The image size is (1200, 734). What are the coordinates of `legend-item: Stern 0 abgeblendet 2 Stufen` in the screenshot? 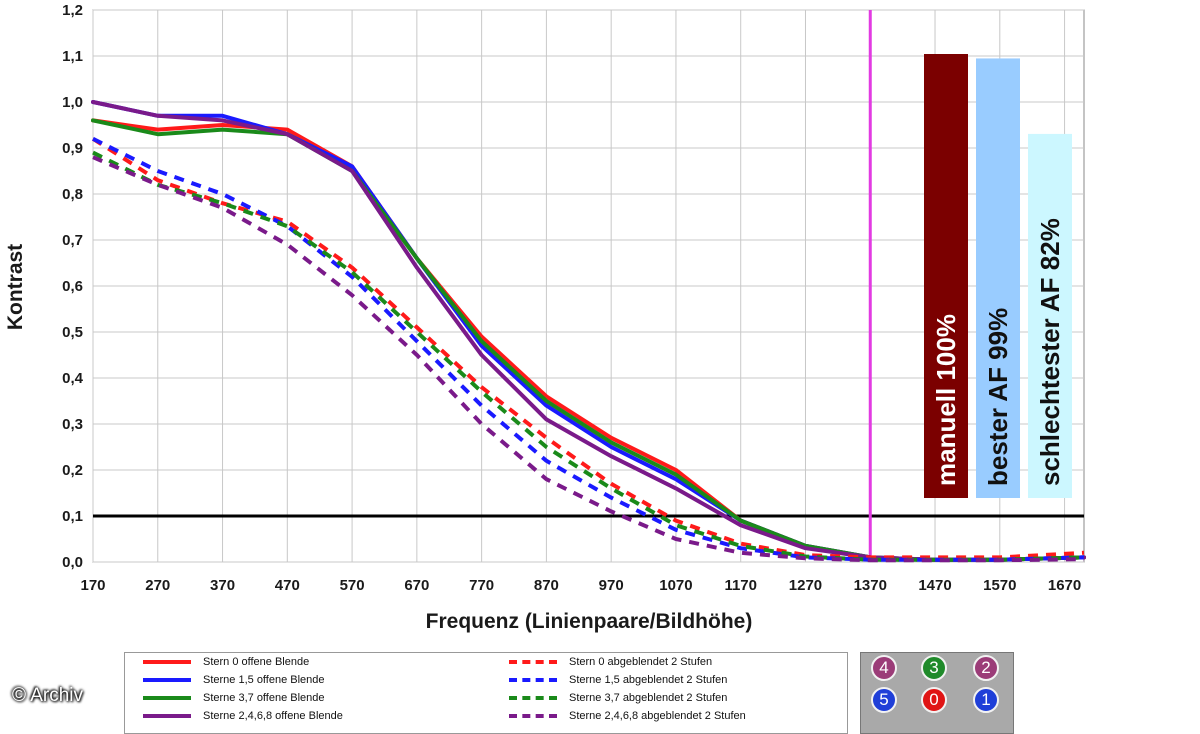 It's located at (610, 662).